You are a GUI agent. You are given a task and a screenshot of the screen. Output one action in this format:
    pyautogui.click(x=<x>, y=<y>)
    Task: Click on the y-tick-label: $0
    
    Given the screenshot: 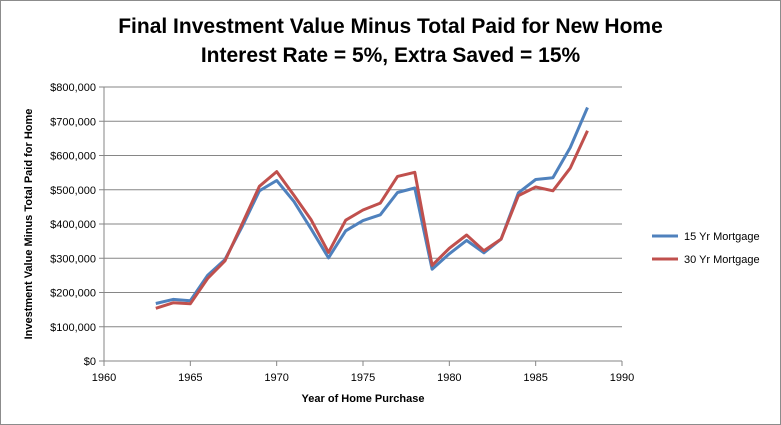 What is the action you would take?
    pyautogui.click(x=90, y=362)
    